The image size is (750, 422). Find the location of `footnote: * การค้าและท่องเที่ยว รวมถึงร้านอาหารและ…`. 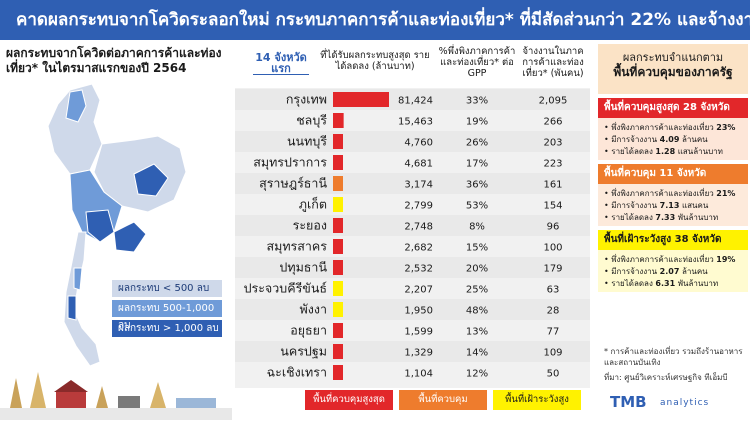

footnote: * การค้าและท่องเที่ยว รวมถึงร้านอาหารและ… is located at coordinates (673, 357).